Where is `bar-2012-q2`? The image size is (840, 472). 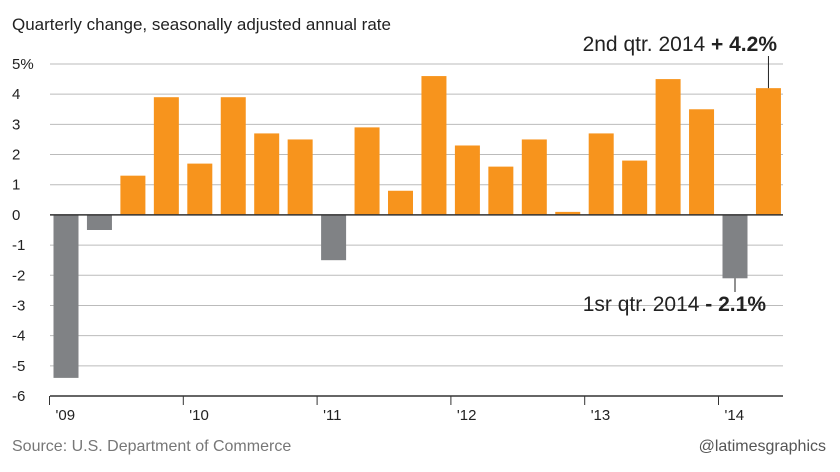
bar-2012-q2 is located at coordinates (501, 190).